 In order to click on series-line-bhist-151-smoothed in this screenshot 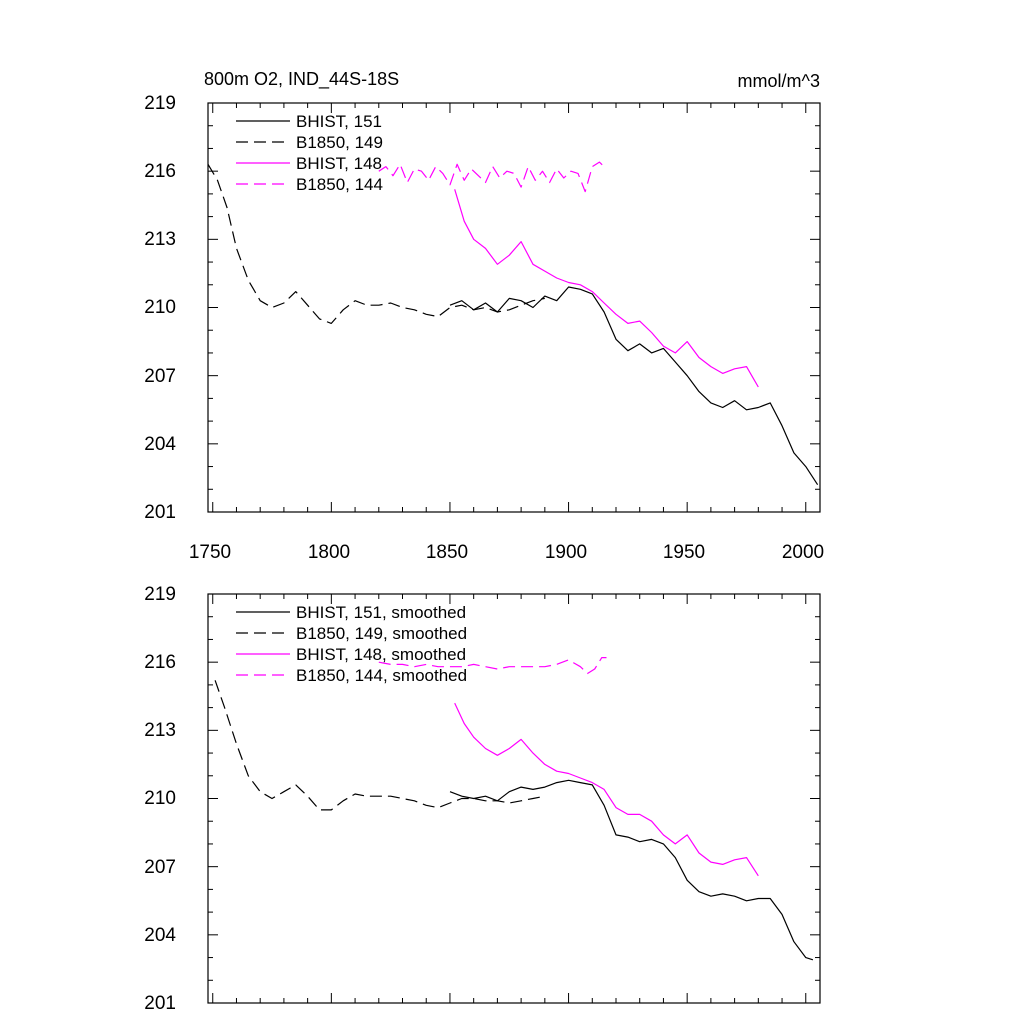, I will do `click(631, 870)`.